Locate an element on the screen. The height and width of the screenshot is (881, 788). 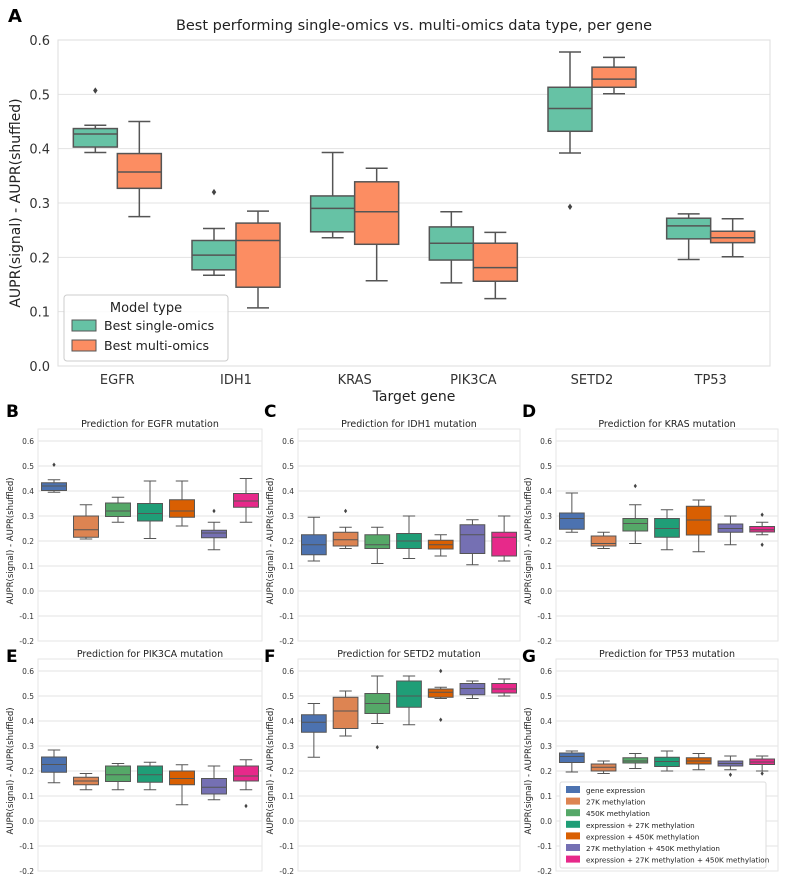
legend-label: 27K methylation + 450K methylation is located at coordinates (653, 848).